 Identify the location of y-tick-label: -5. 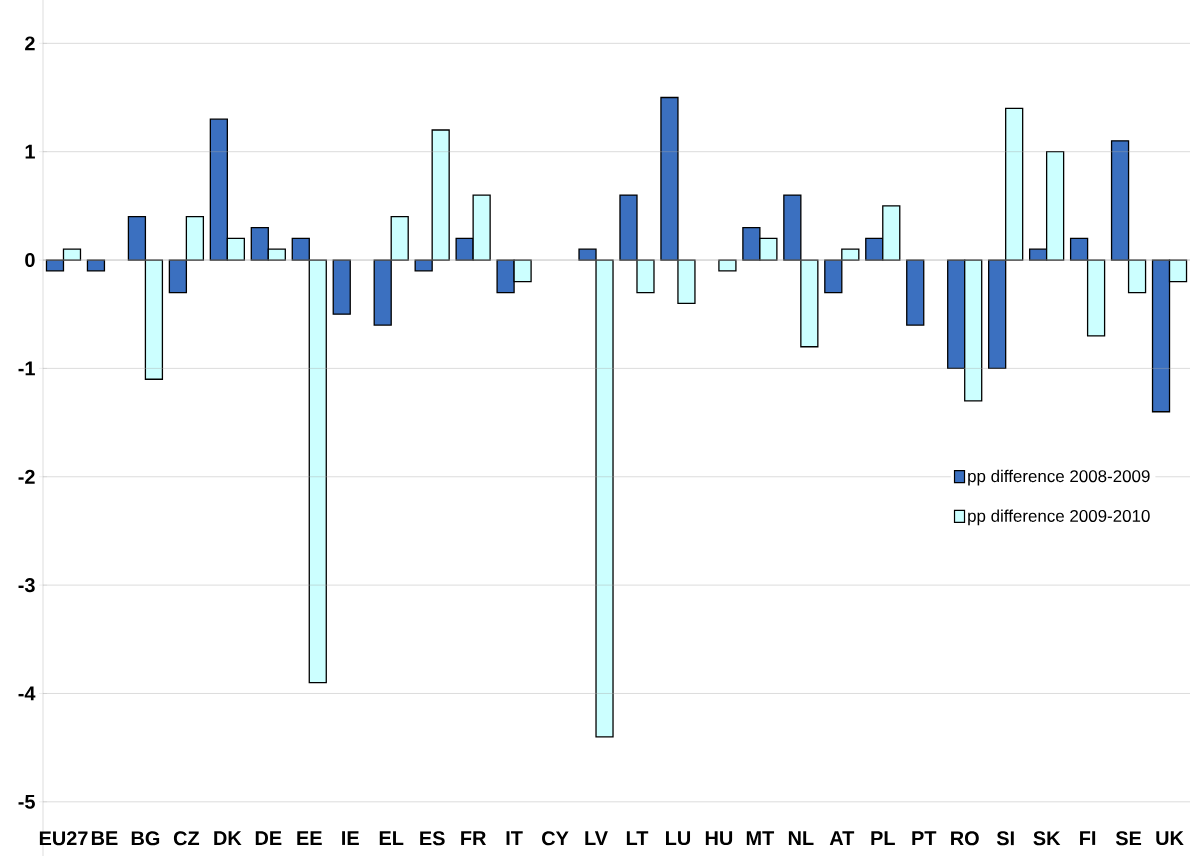
(26, 801).